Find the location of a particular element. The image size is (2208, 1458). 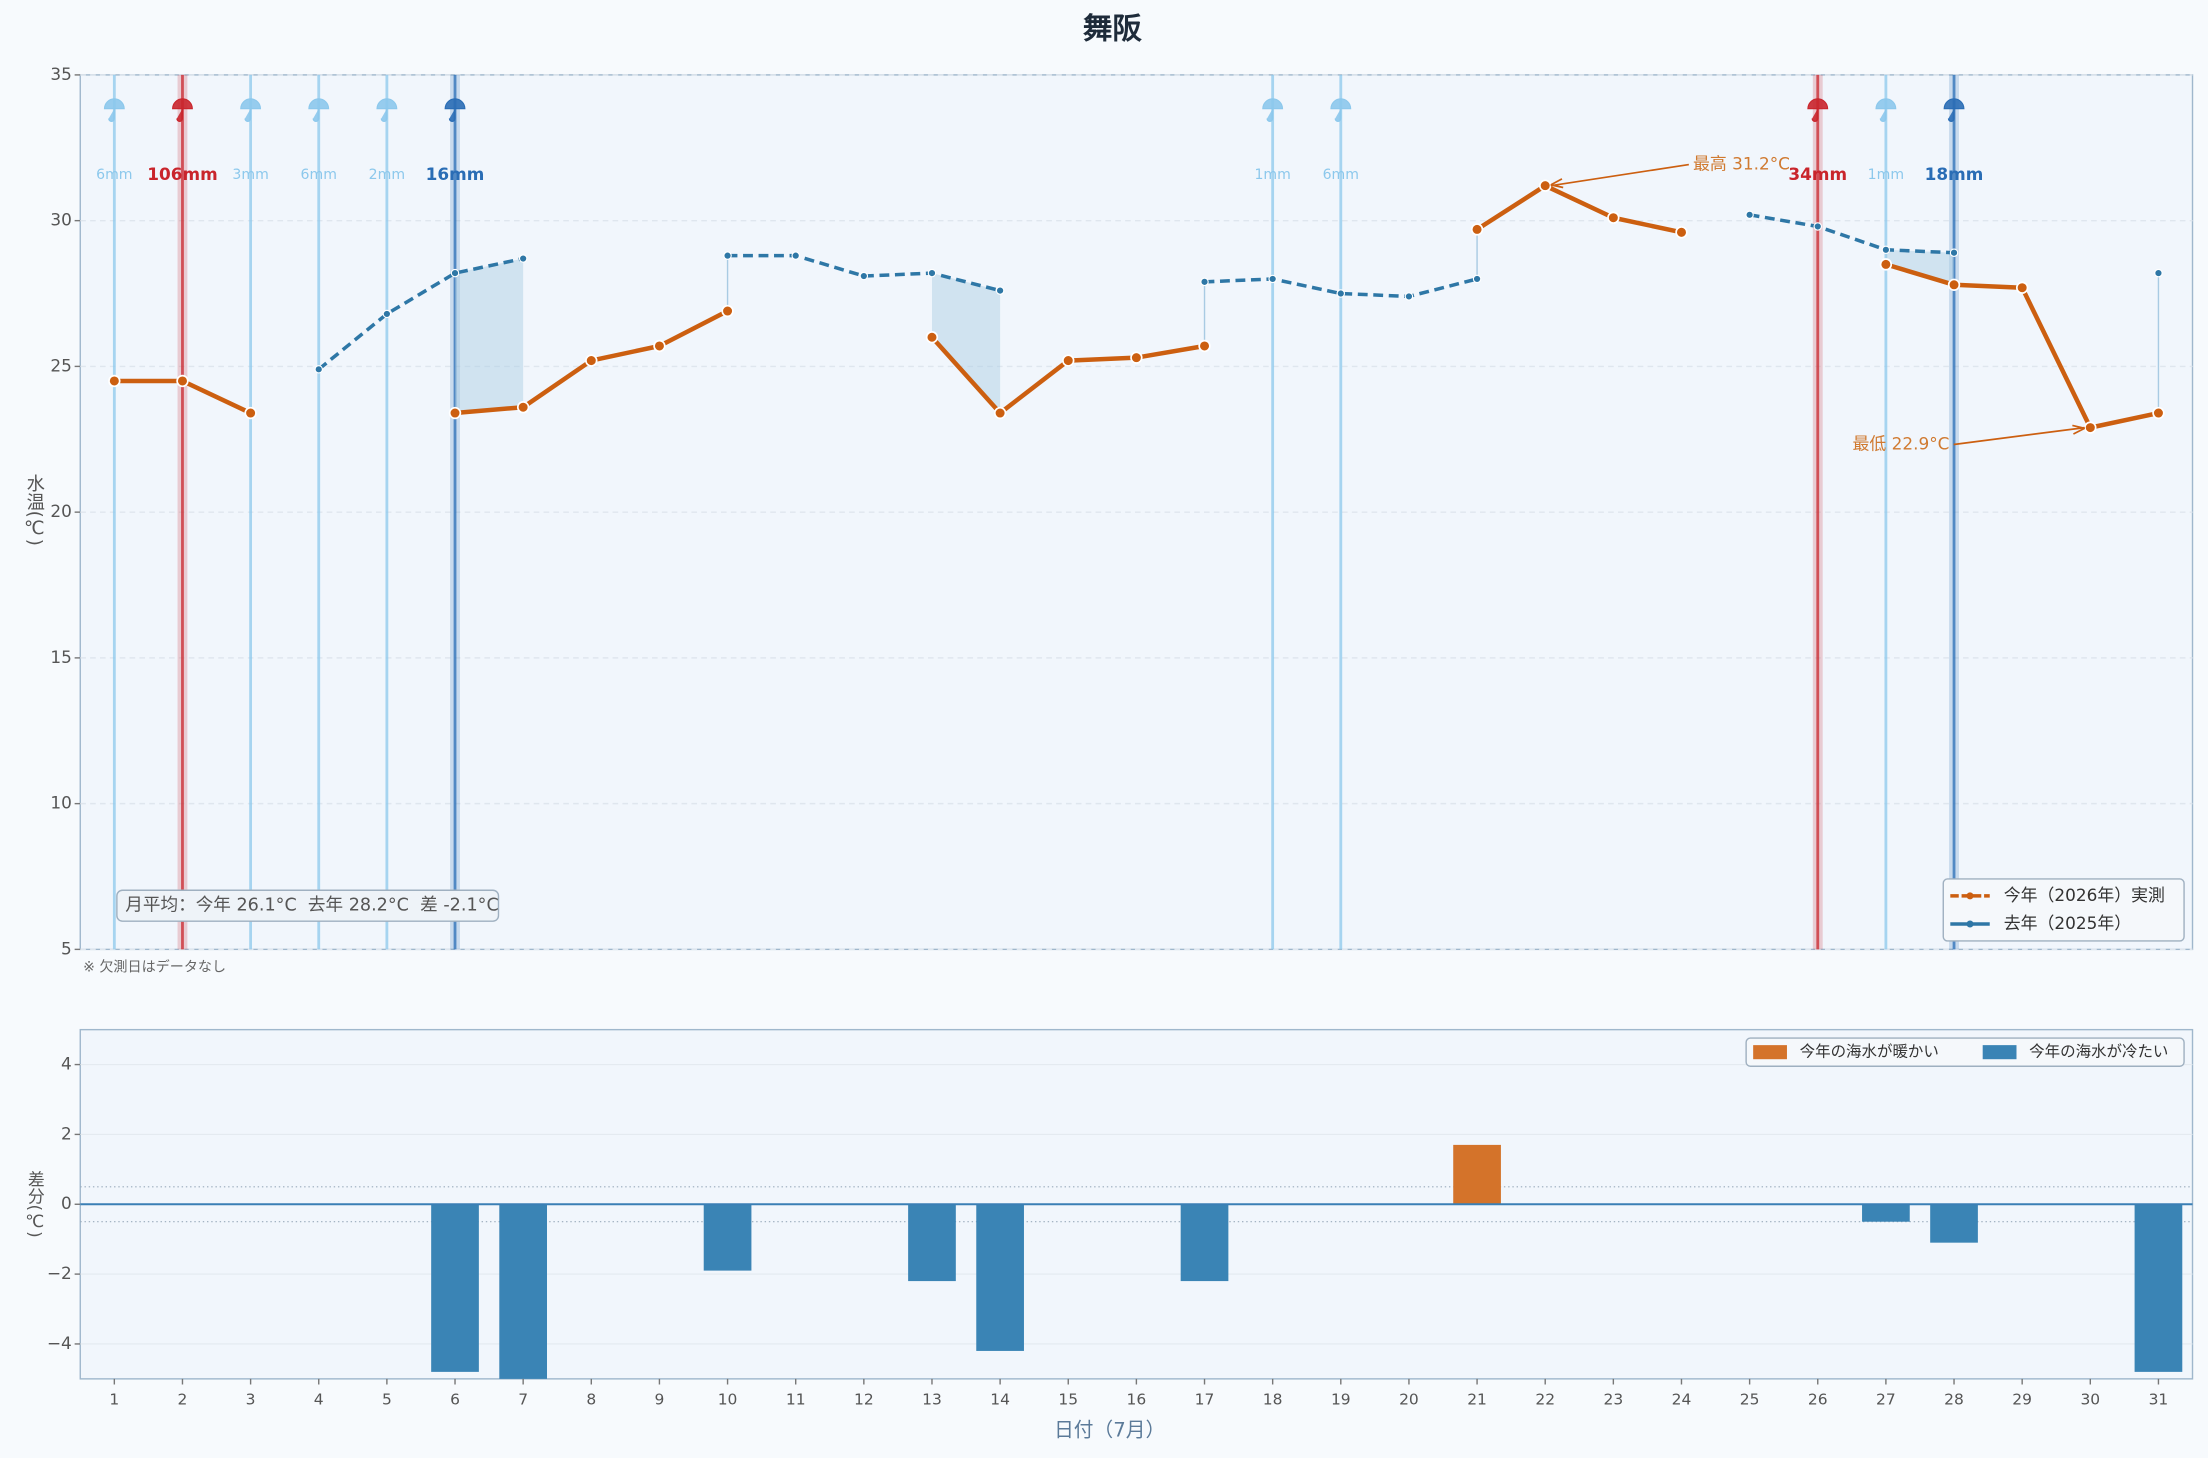

x-tick-label: 30 is located at coordinates (2090, 1399).